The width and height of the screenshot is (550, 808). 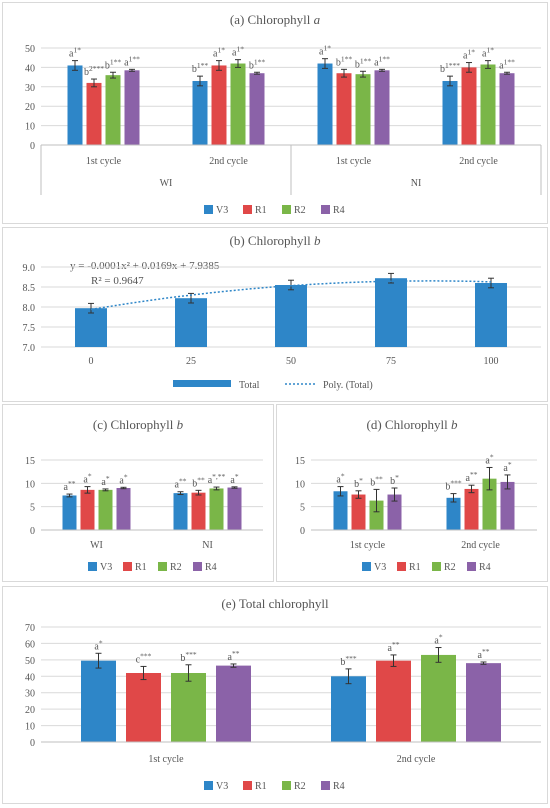 I want to click on x-tick-label: NI, so click(x=207, y=545).